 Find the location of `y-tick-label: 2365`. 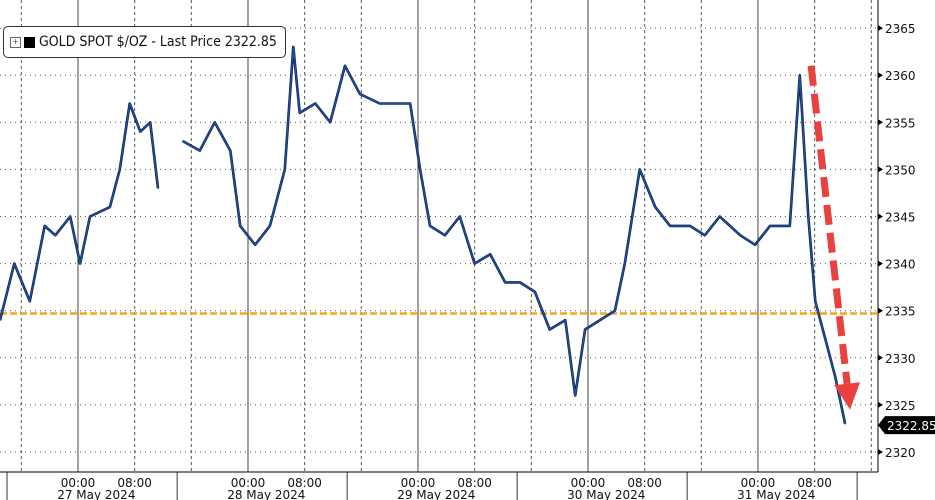

y-tick-label: 2365 is located at coordinates (900, 29).